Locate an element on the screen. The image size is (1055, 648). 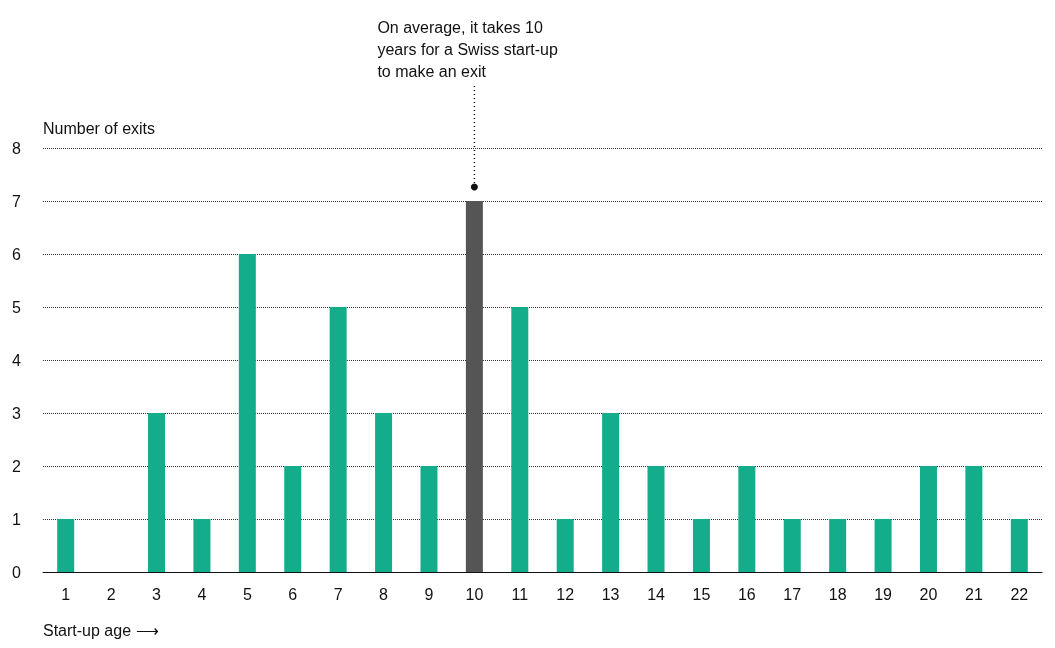
x-tick-label: 2 is located at coordinates (111, 594).